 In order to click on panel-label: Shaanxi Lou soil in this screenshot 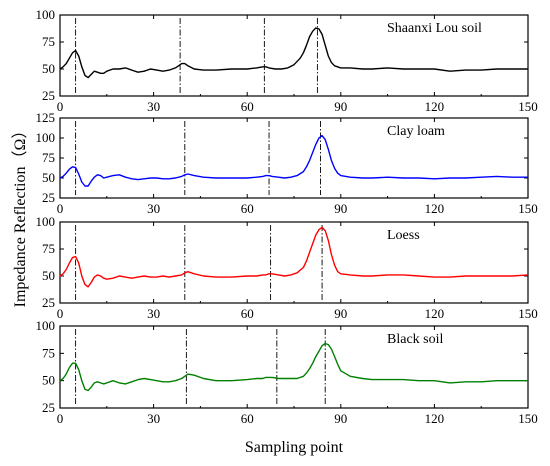, I will do `click(434, 28)`.